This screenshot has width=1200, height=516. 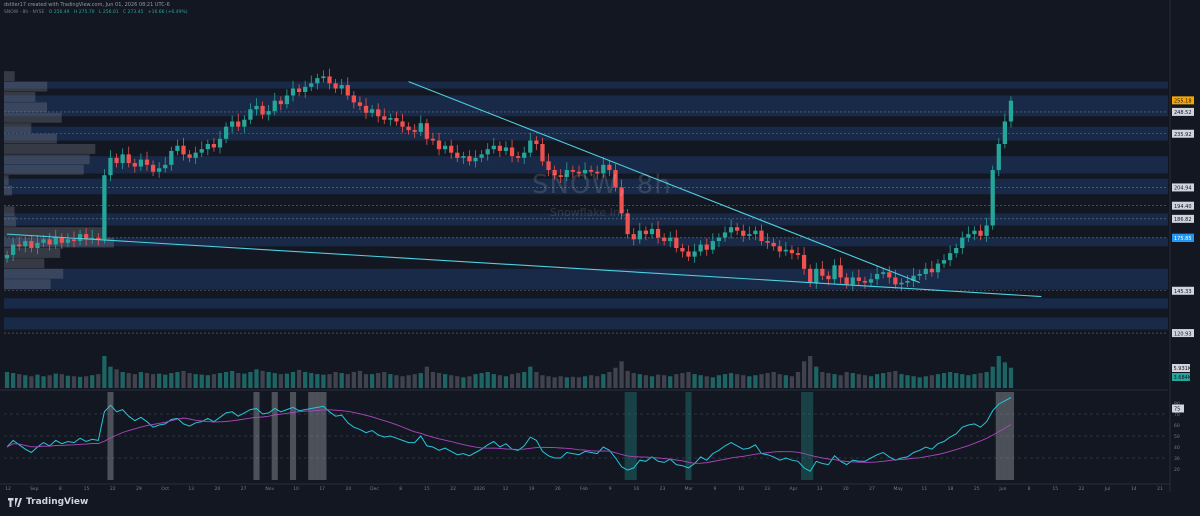 I want to click on price-level-label: 204.94, so click(x=1183, y=189).